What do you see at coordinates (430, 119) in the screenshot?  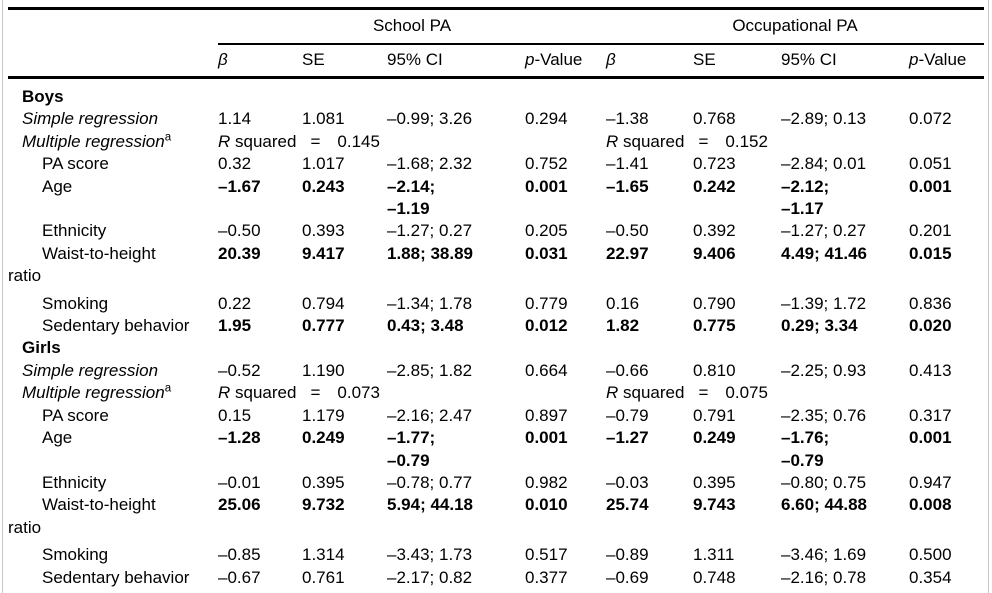 I see `cell-ci-95-school: –0.99; 3.26` at bounding box center [430, 119].